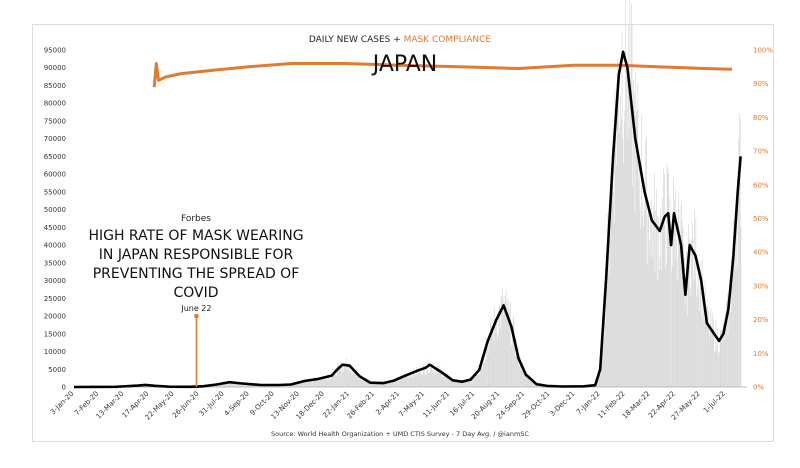  Describe the element at coordinates (55, 246) in the screenshot. I see `left-tick-label: 40000` at that location.